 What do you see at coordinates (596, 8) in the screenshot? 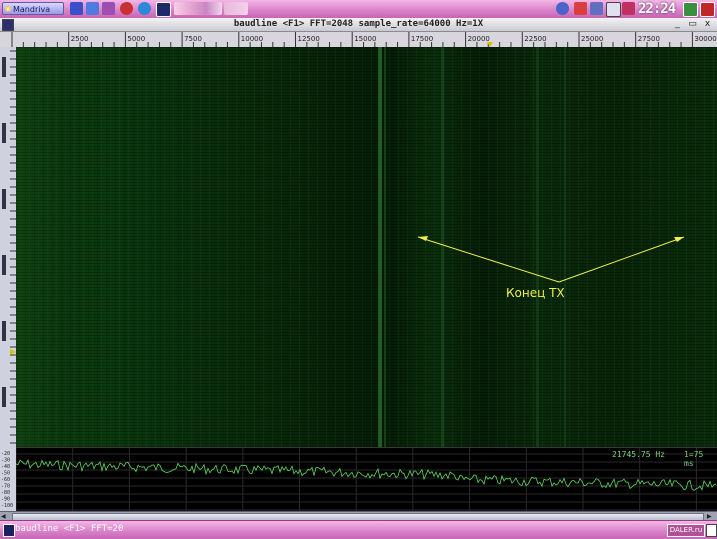
I see `keyboard-icon` at bounding box center [596, 8].